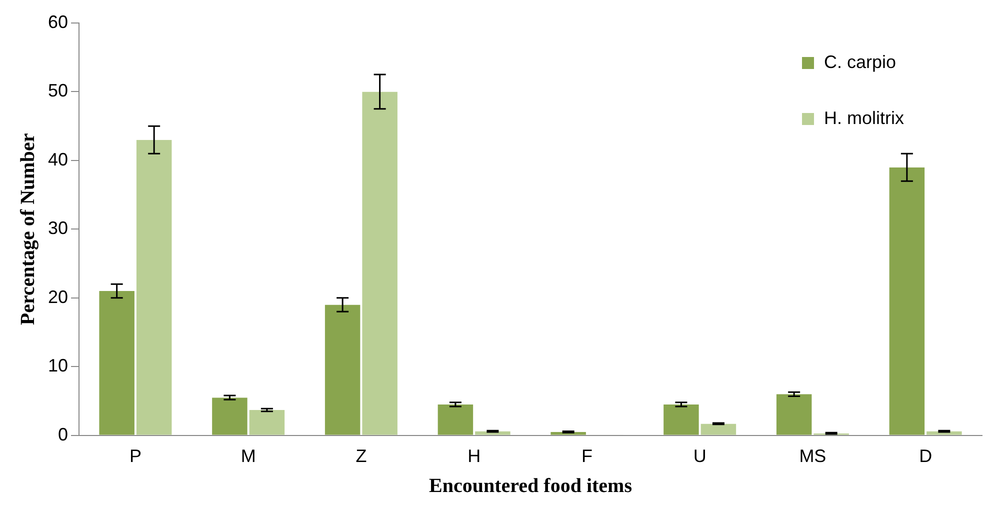  Describe the element at coordinates (361, 456) in the screenshot. I see `x-tick-label: Z` at that location.